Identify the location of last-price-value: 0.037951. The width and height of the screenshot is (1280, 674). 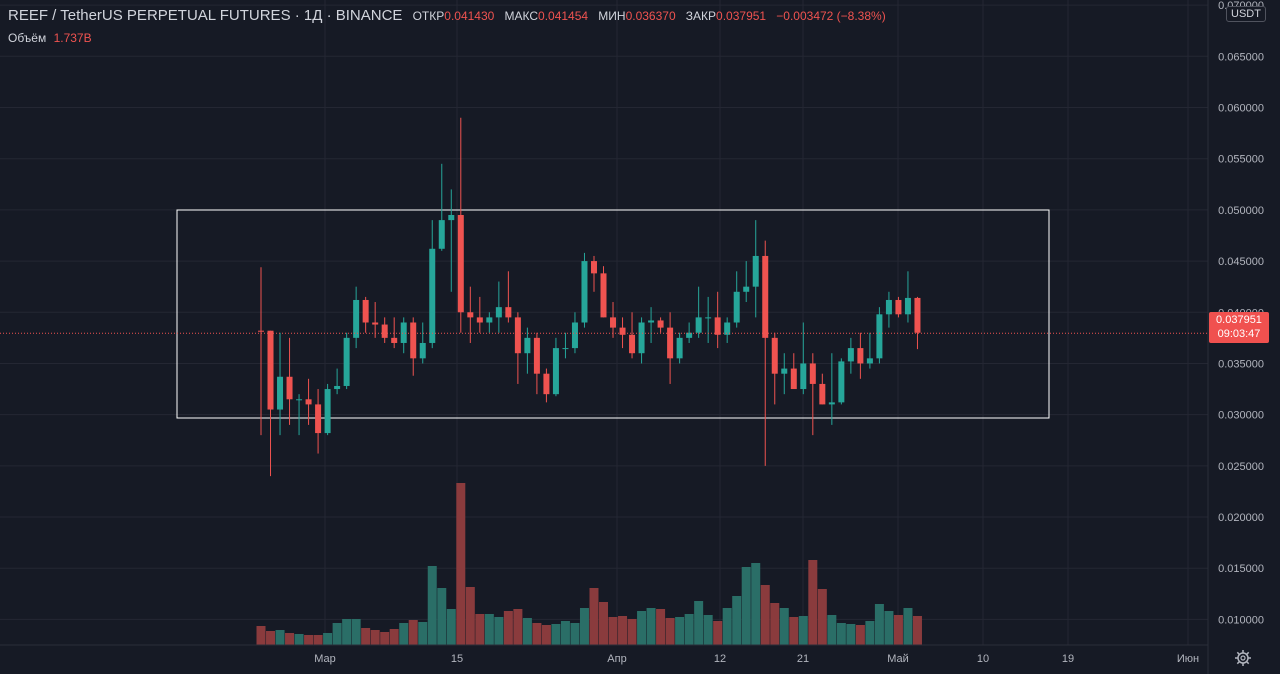
(1239, 320).